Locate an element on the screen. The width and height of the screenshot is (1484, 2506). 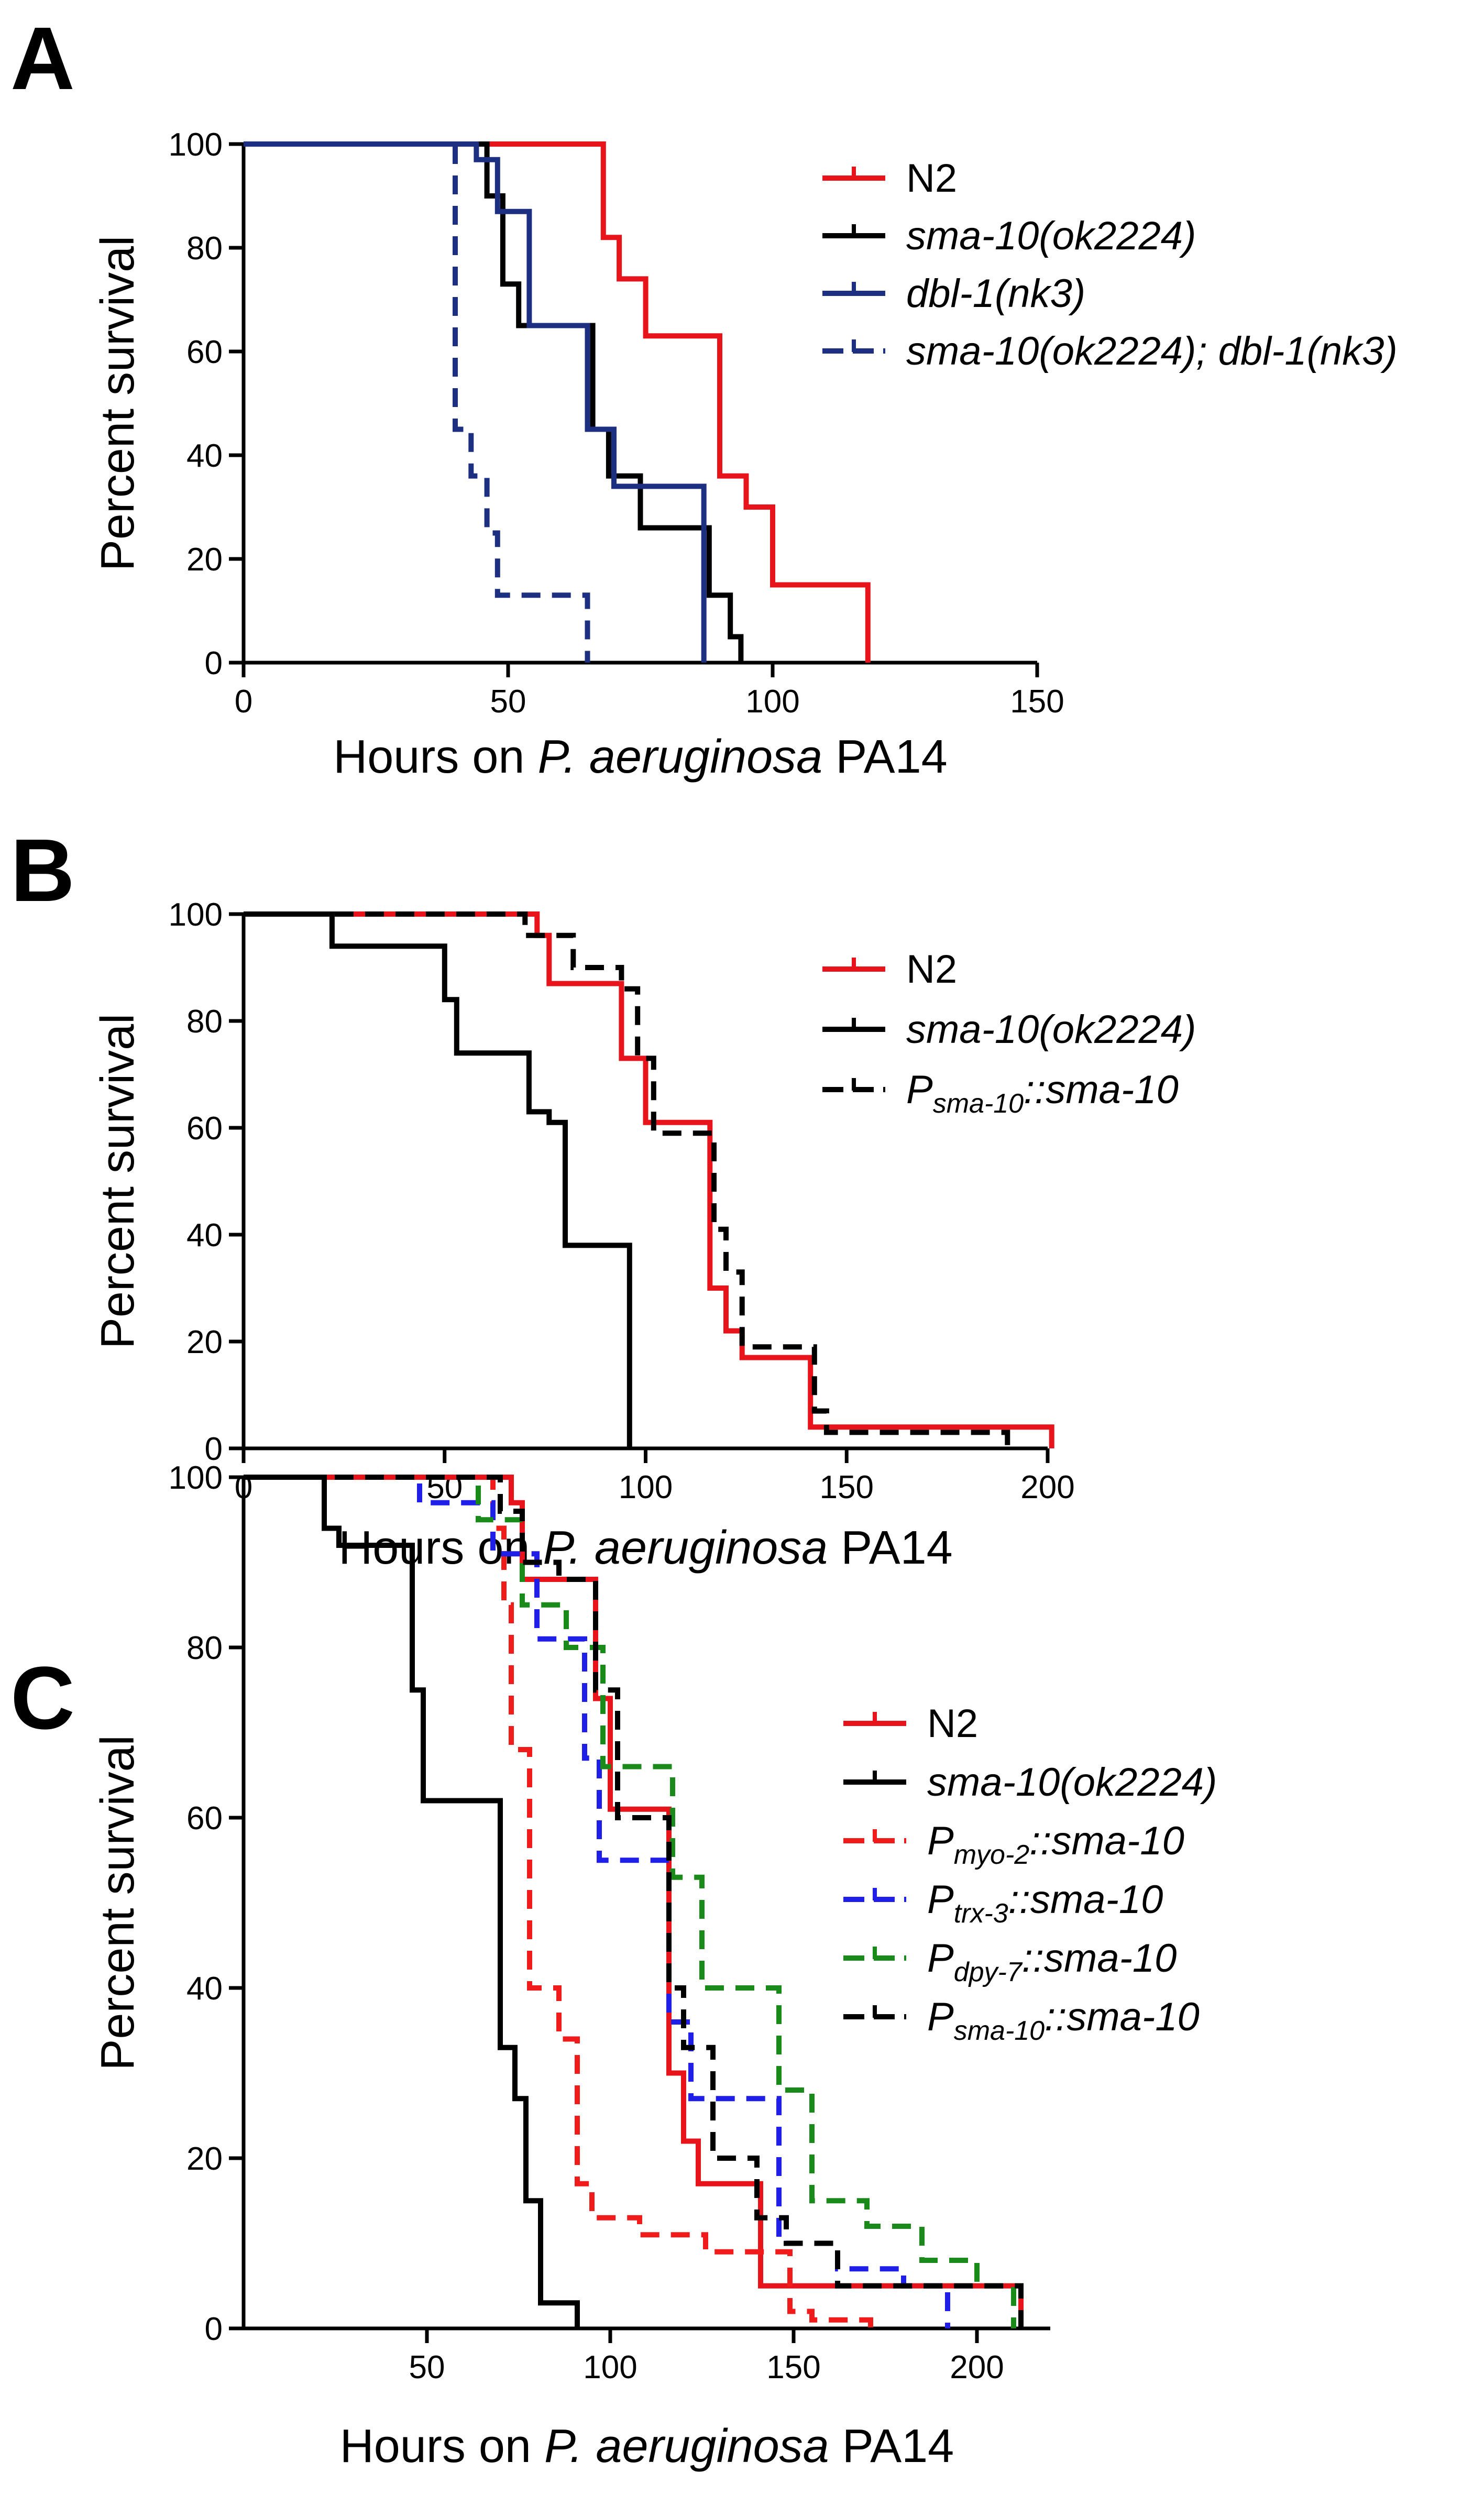
legend-label-b-0-part-0: N2 is located at coordinates (931, 970).